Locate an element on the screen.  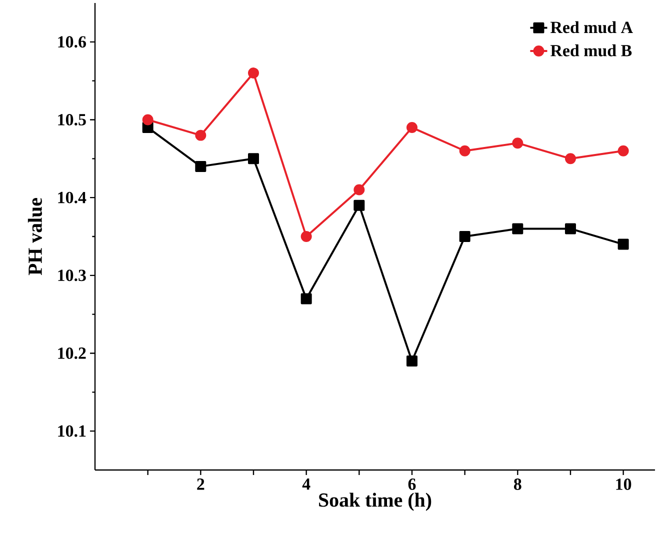
y-tick-label: 10.6 is located at coordinates (72, 42).